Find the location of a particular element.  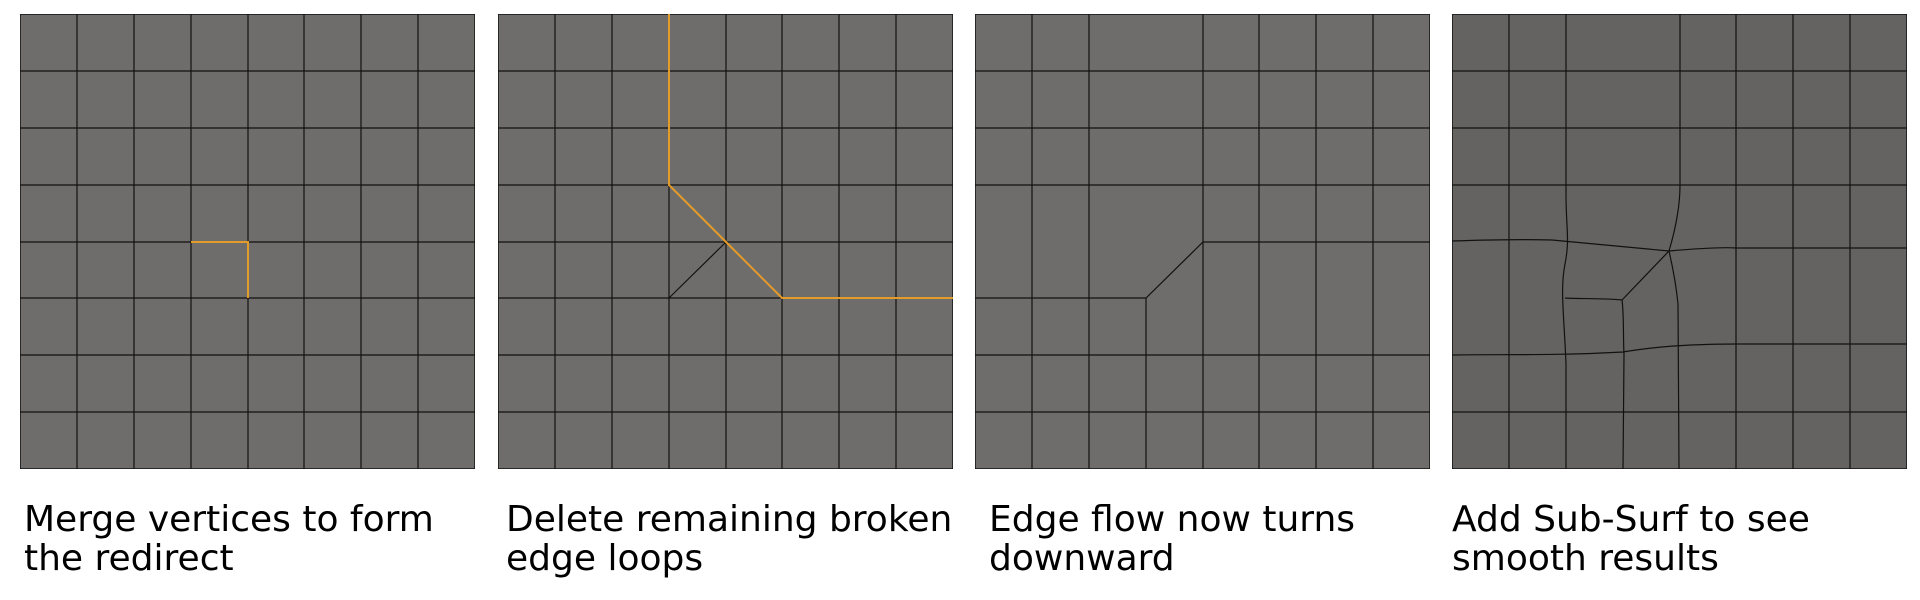

caption-subsurf-result: Add Sub-Surf to see smooth results is located at coordinates (1631, 539).